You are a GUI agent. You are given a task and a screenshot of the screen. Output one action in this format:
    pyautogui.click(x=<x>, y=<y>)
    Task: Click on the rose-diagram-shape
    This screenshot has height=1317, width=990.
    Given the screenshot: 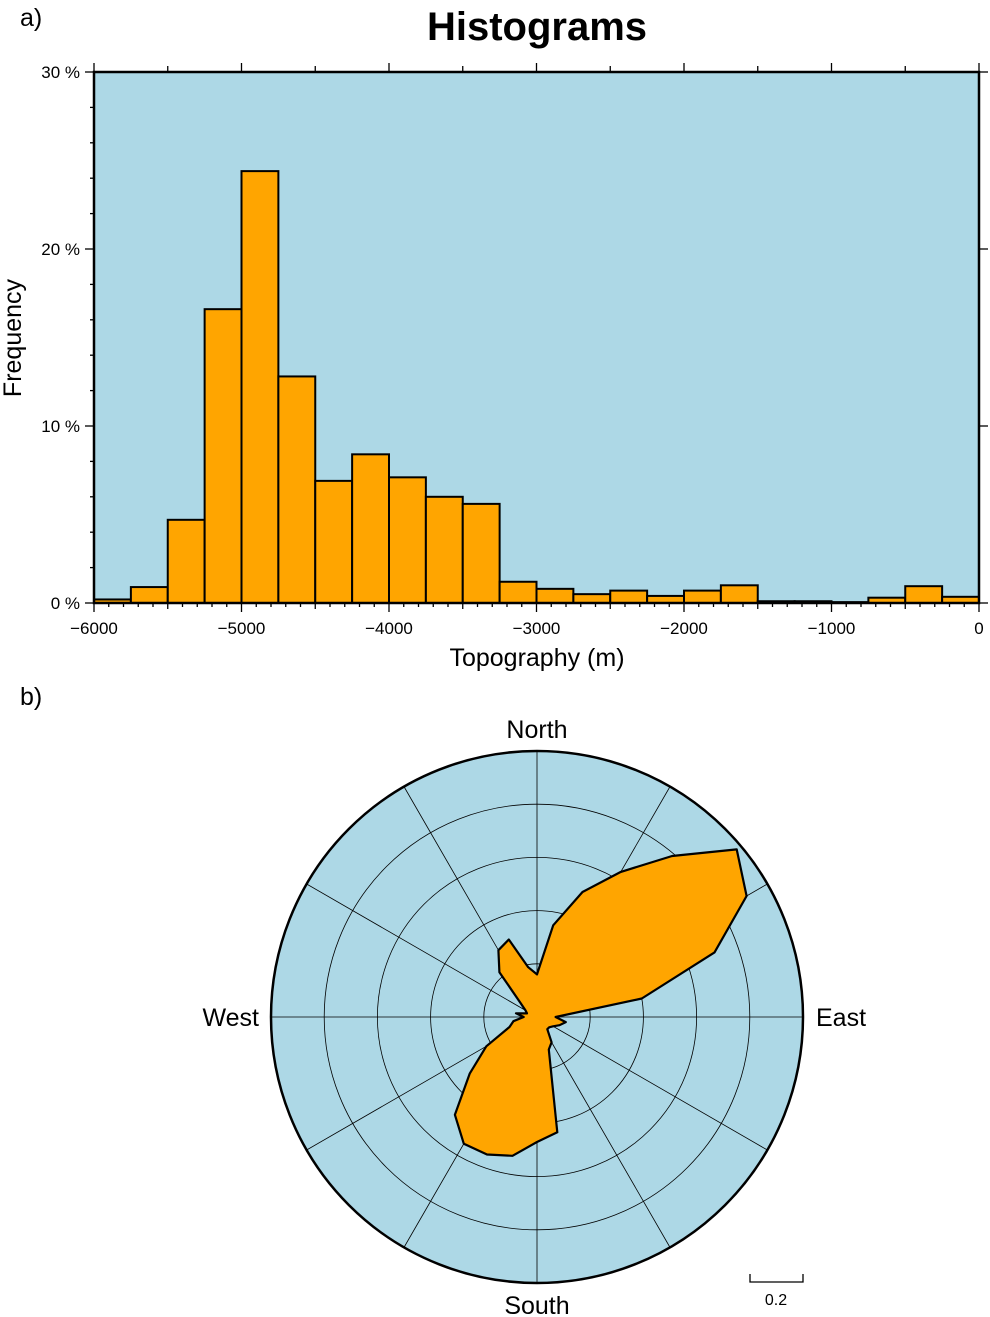 What is the action you would take?
    pyautogui.click(x=600, y=1002)
    